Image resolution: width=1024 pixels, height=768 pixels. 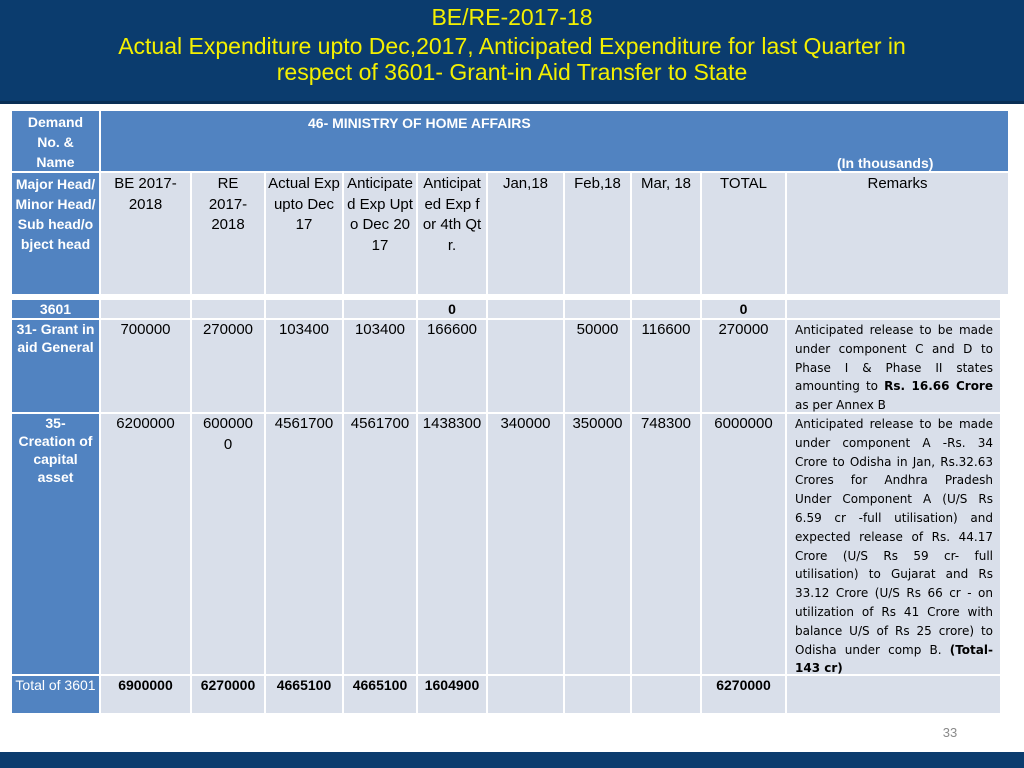 I want to click on row-31-be: 700000, so click(x=145, y=366).